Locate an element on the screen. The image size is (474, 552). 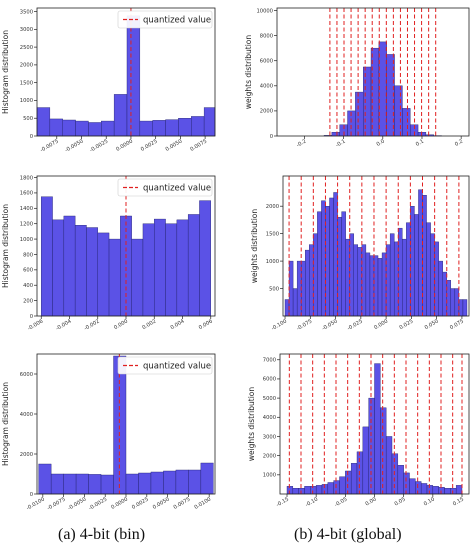
y-tick-label: 3500 is located at coordinates (26, 12).